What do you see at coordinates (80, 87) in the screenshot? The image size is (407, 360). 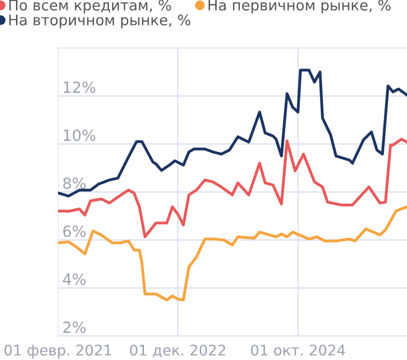 I see `y-tick-label: 12%` at bounding box center [80, 87].